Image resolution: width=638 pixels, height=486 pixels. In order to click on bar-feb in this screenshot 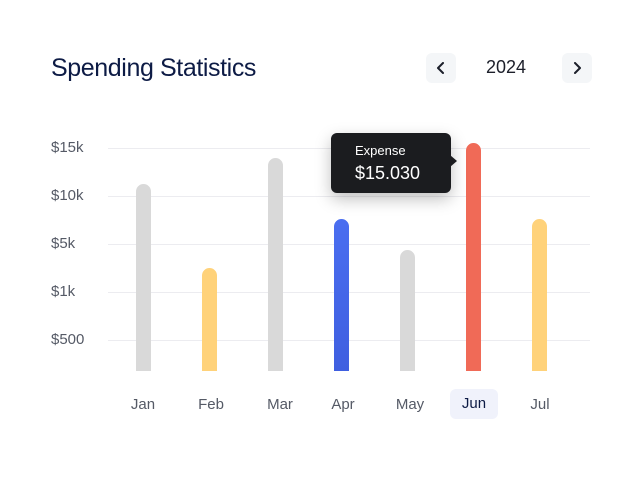, I will do `click(209, 319)`.